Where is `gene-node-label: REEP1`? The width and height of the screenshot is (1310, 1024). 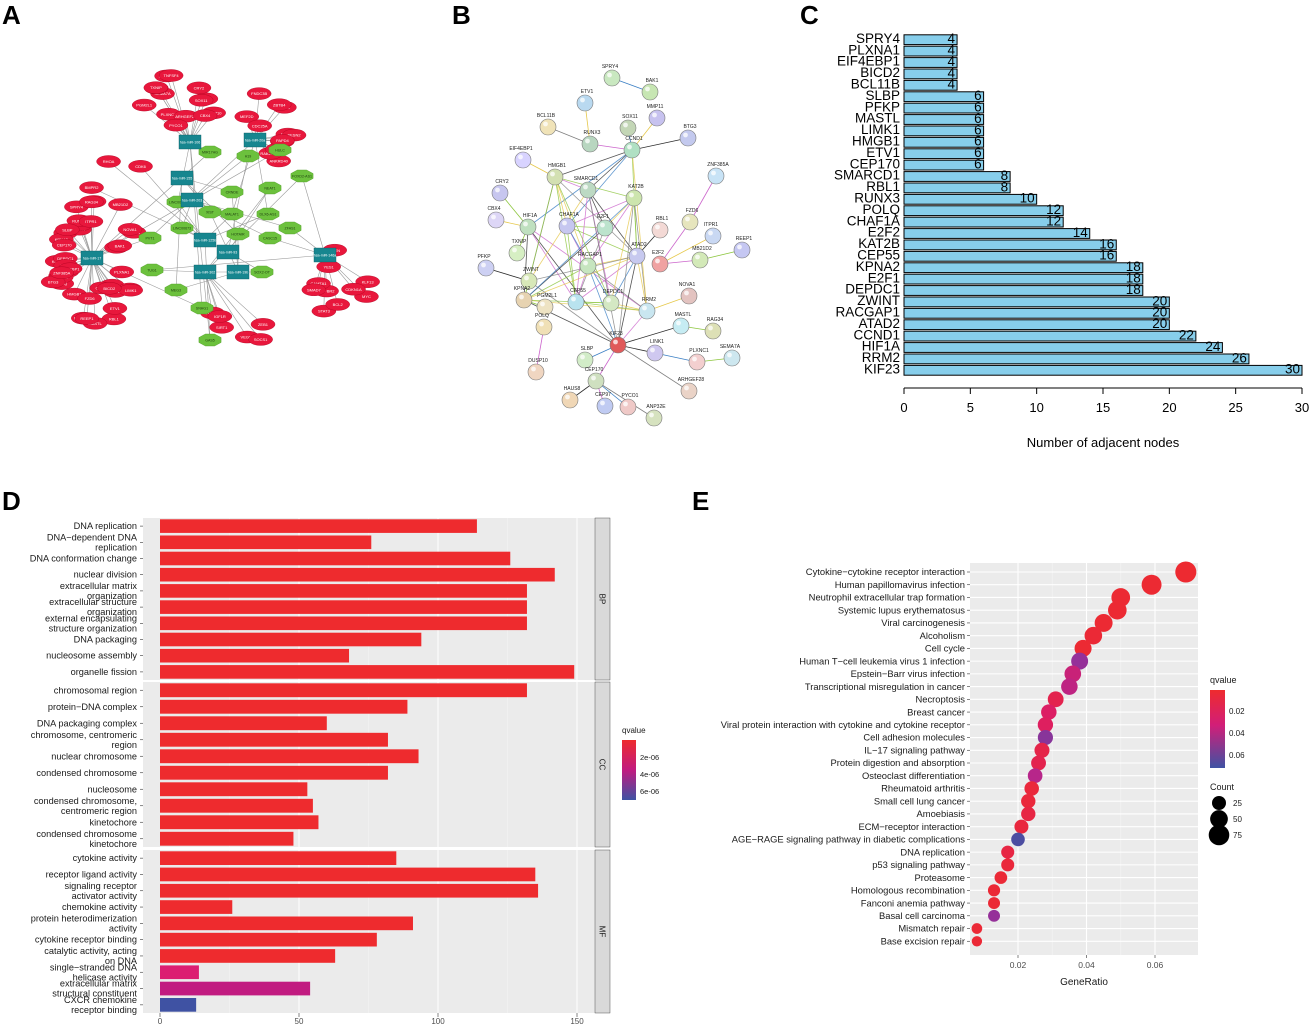
gene-node-label: REEP1 is located at coordinates (87, 318).